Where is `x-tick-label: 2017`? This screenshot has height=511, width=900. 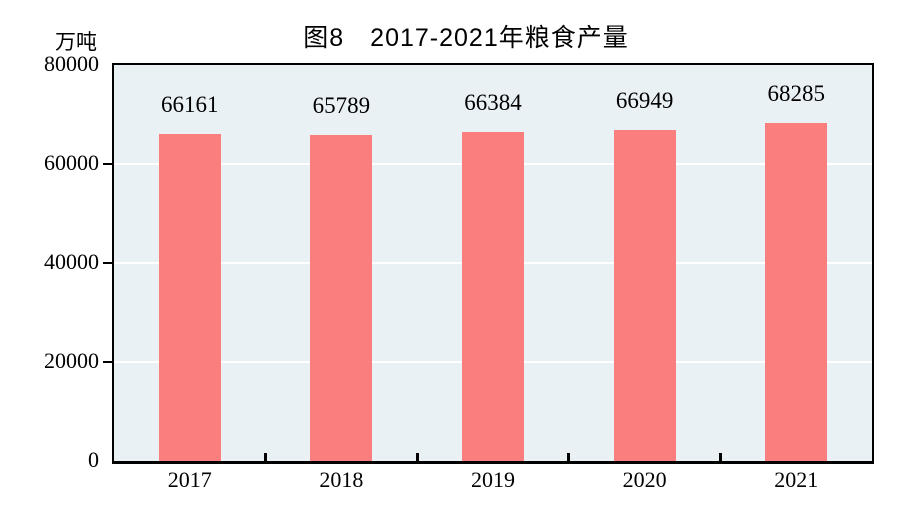
x-tick-label: 2017 is located at coordinates (189, 479).